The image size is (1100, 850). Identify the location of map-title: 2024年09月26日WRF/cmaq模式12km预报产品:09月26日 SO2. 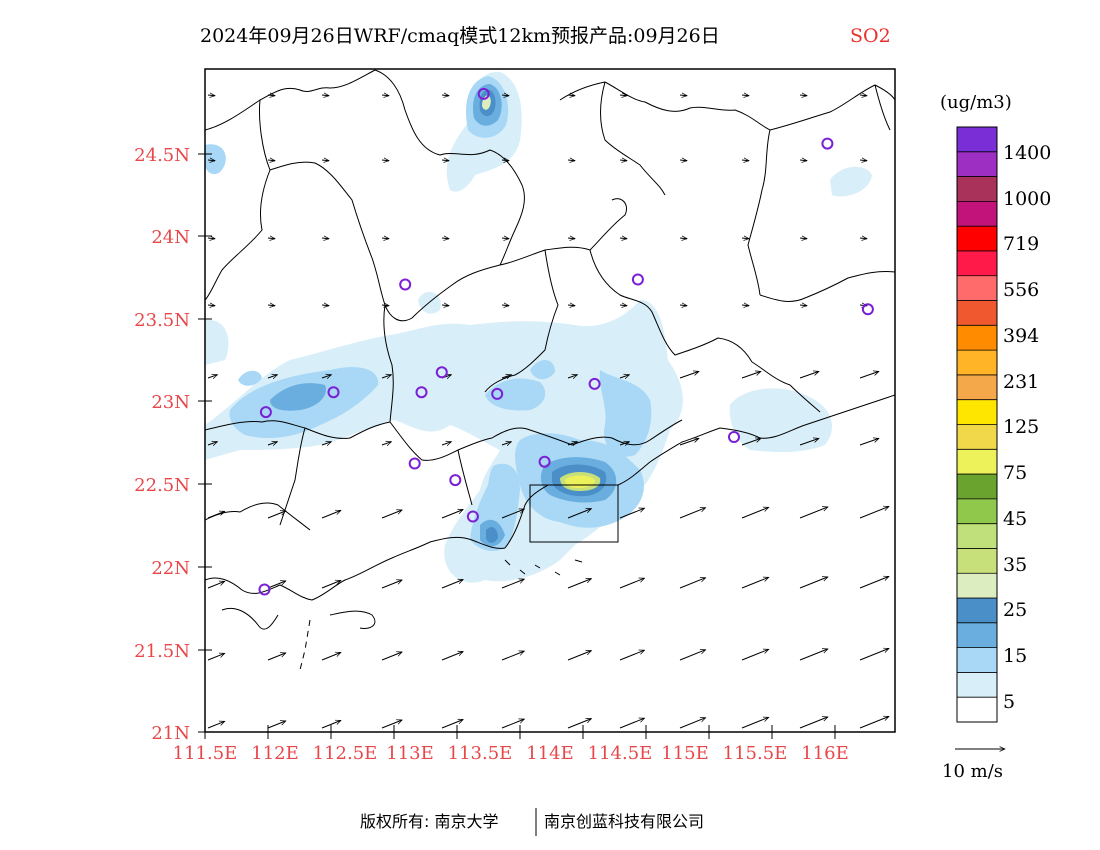
(545, 36).